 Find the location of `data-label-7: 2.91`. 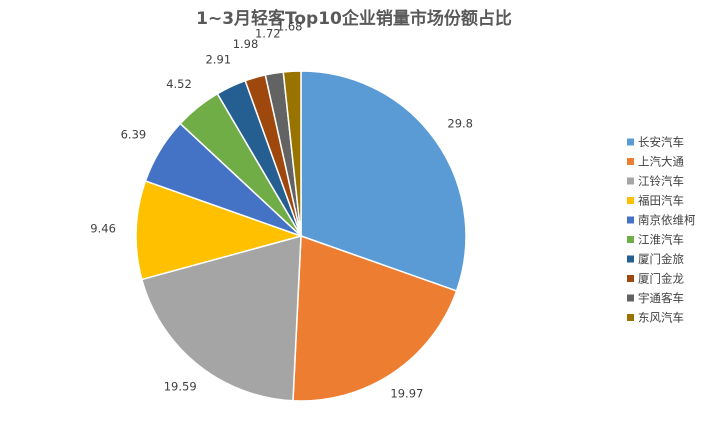

data-label-7: 2.91 is located at coordinates (218, 59).